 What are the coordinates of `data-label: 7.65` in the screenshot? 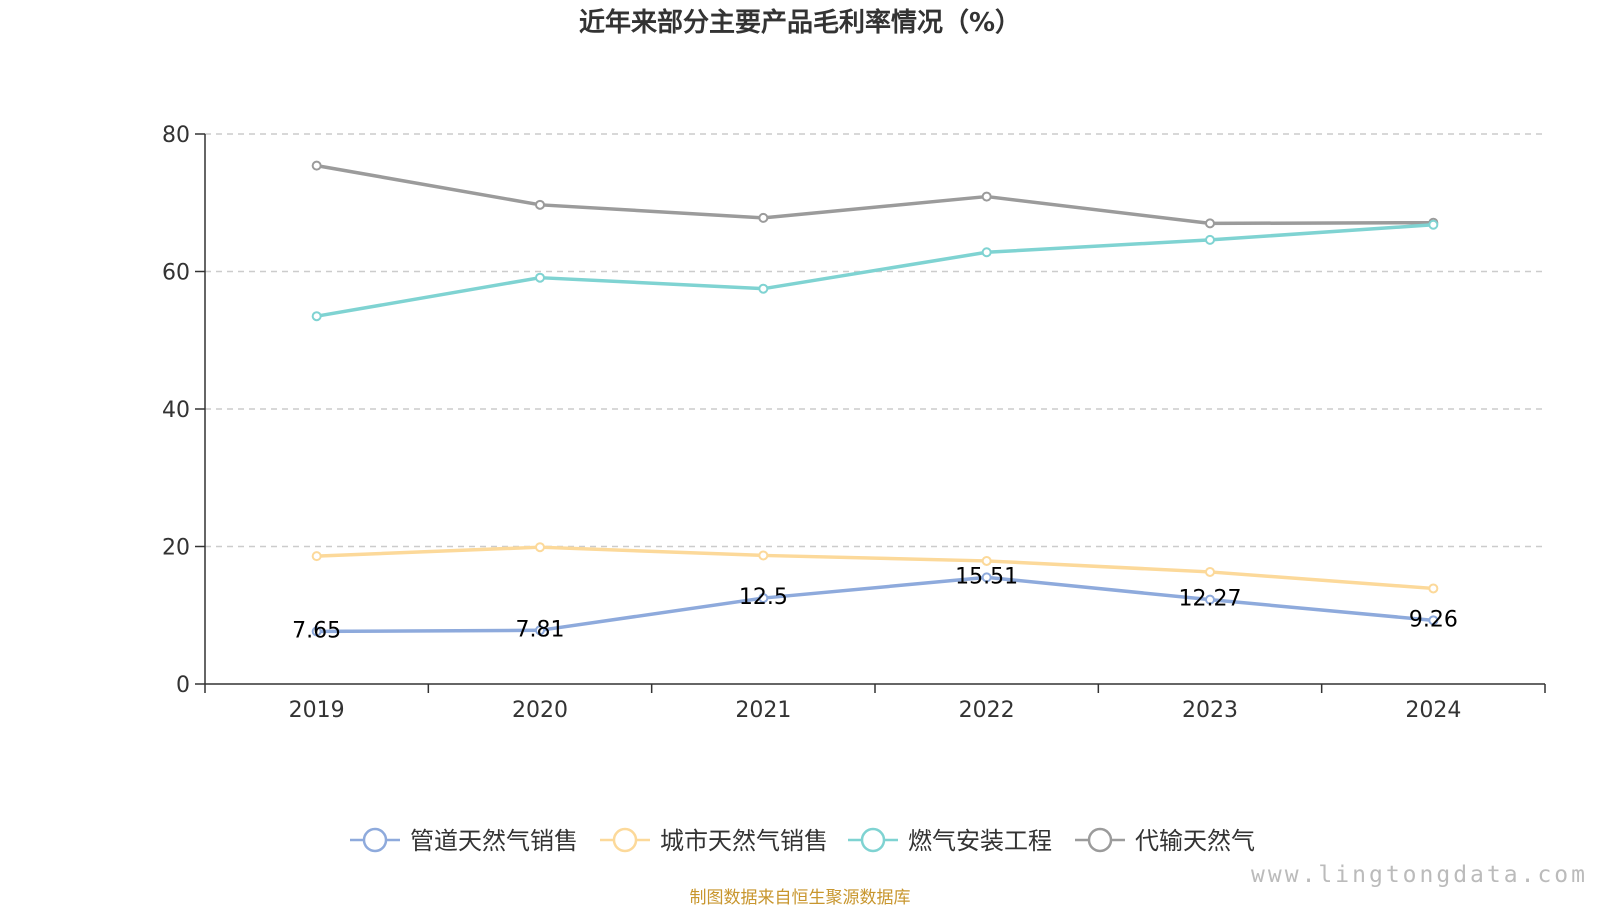 It's located at (316, 630).